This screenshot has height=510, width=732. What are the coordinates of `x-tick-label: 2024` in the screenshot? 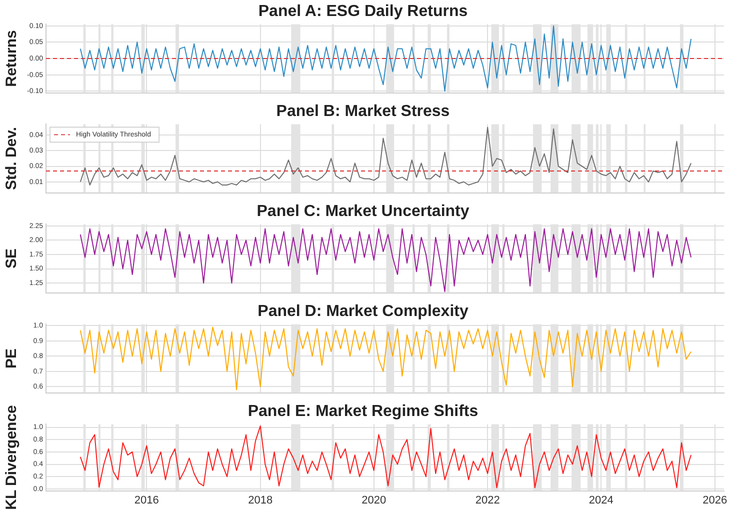 It's located at (601, 500).